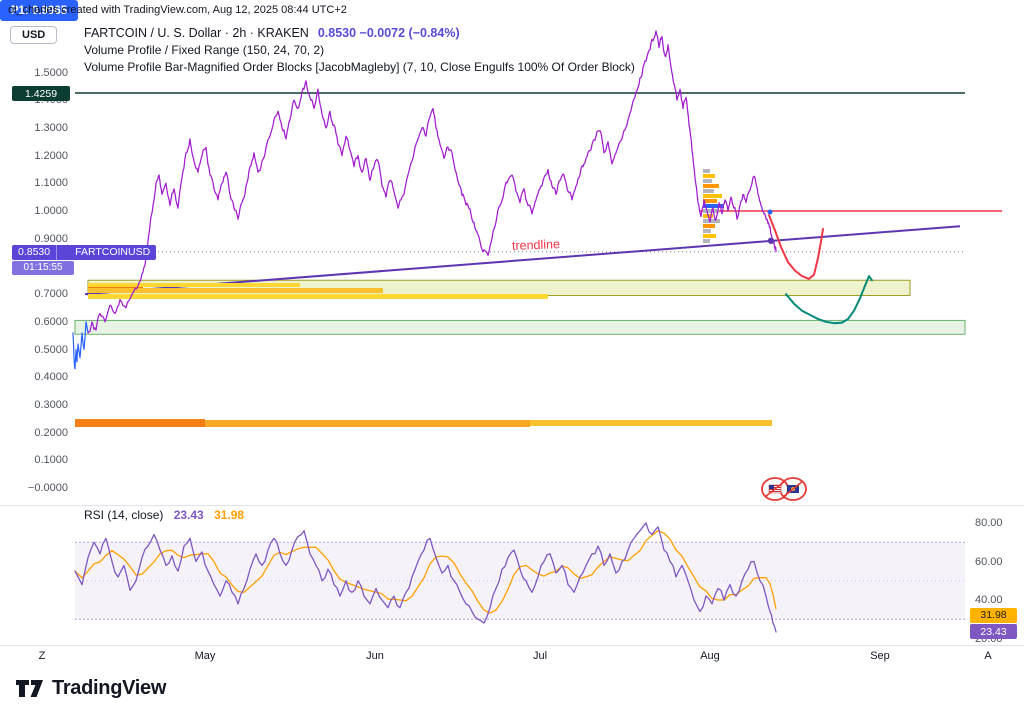 Image resolution: width=1024 pixels, height=721 pixels. What do you see at coordinates (520, 581) in the screenshot?
I see `rsi-band` at bounding box center [520, 581].